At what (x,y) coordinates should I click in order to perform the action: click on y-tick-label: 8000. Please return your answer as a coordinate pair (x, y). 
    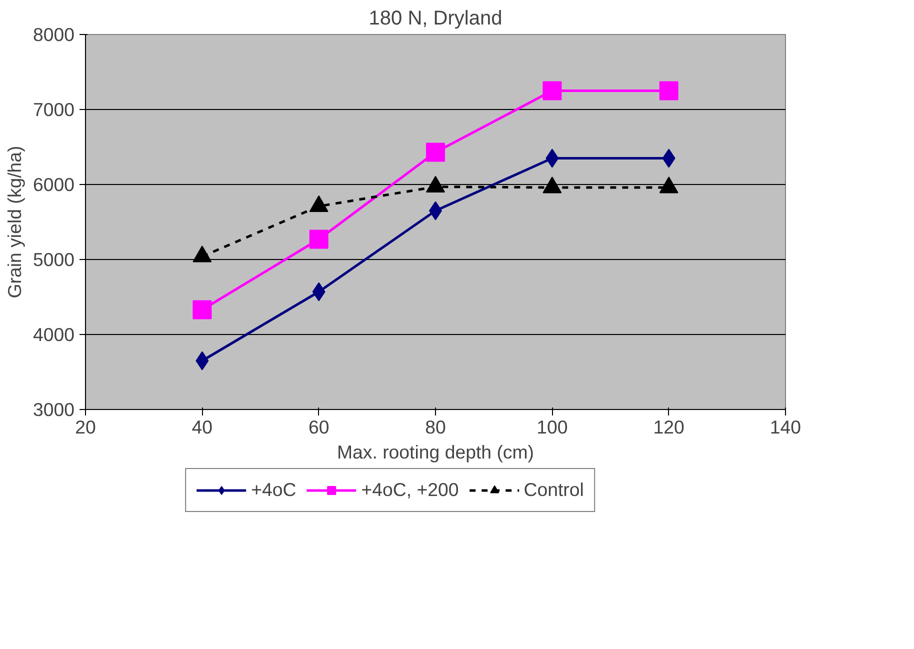
    Looking at the image, I should click on (53, 34).